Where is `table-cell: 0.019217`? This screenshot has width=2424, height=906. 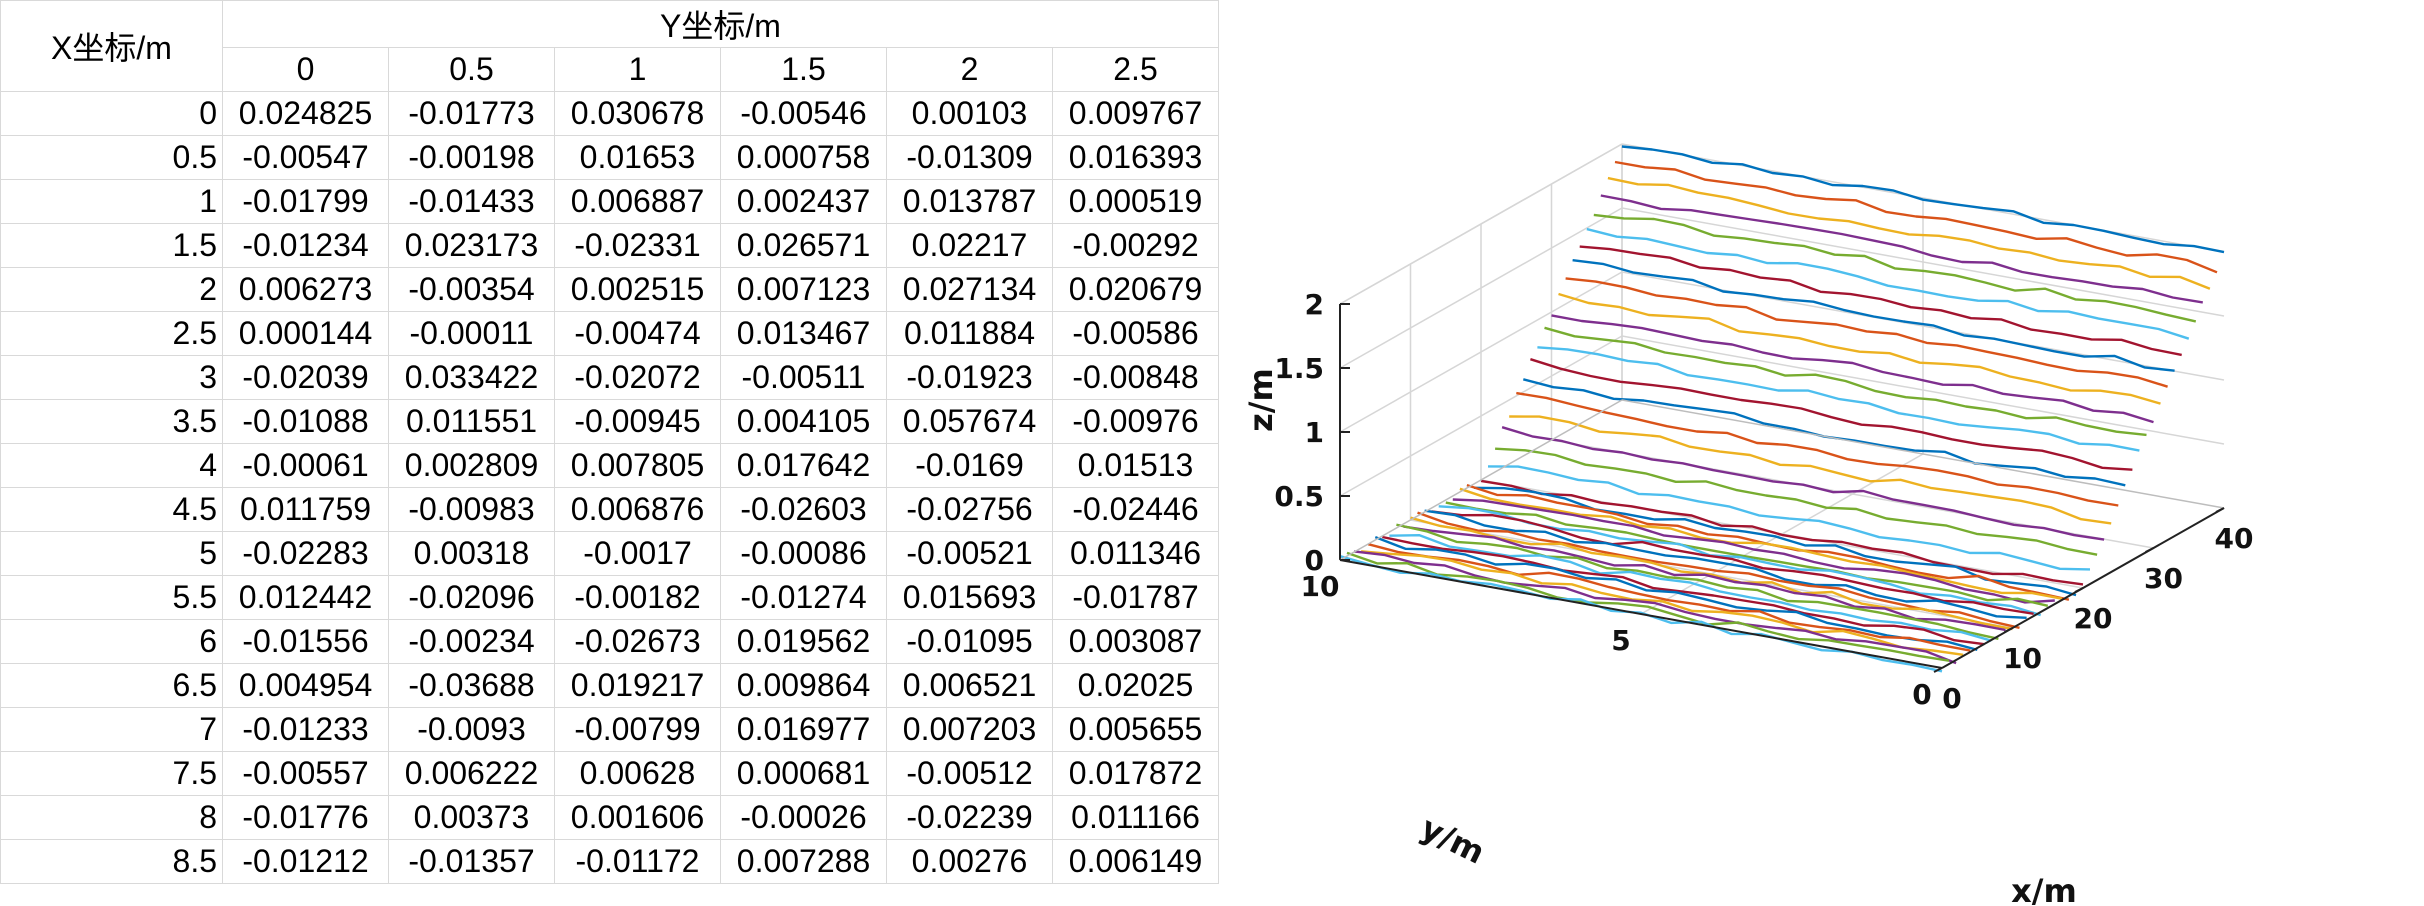 table-cell: 0.019217 is located at coordinates (637, 685).